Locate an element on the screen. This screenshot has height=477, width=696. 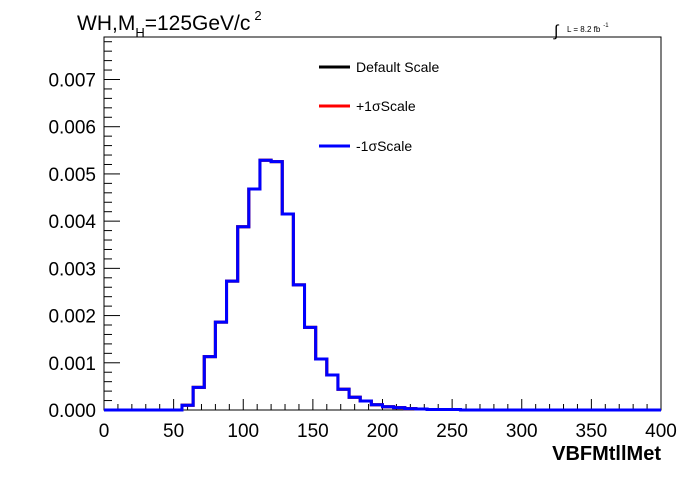
y-tick-label: 0.000 is located at coordinates (72, 411).